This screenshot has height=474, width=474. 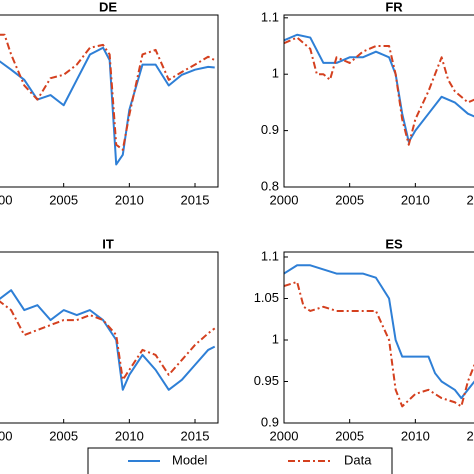 I want to click on panel-title: DE, so click(x=108, y=7).